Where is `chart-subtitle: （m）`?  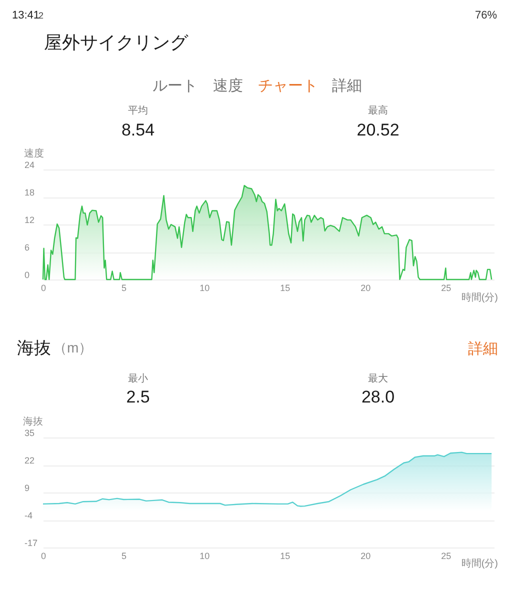 chart-subtitle: （m） is located at coordinates (73, 348).